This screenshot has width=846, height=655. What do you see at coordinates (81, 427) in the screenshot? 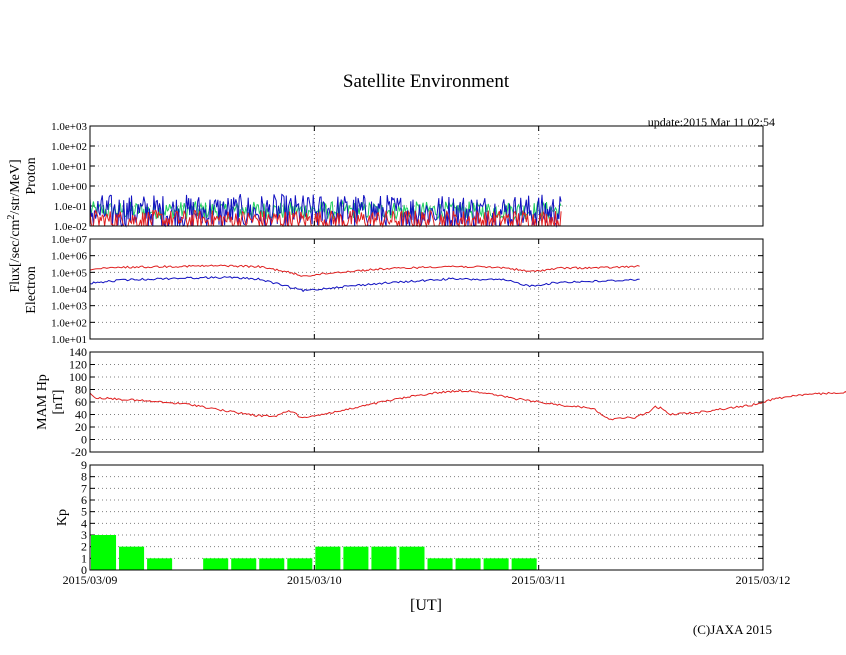
I see `y-tick-label: 20` at bounding box center [81, 427].